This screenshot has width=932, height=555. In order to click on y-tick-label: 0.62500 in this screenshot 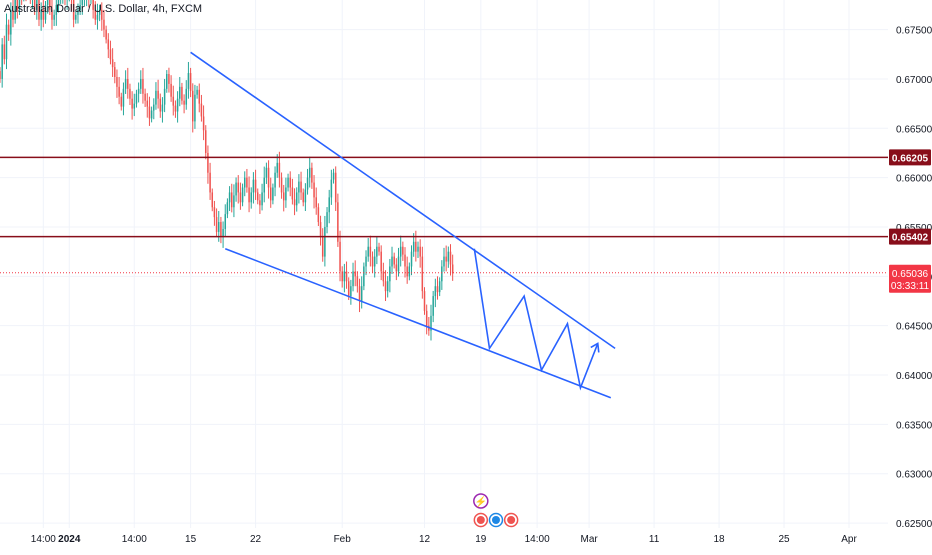, I will do `click(914, 524)`.